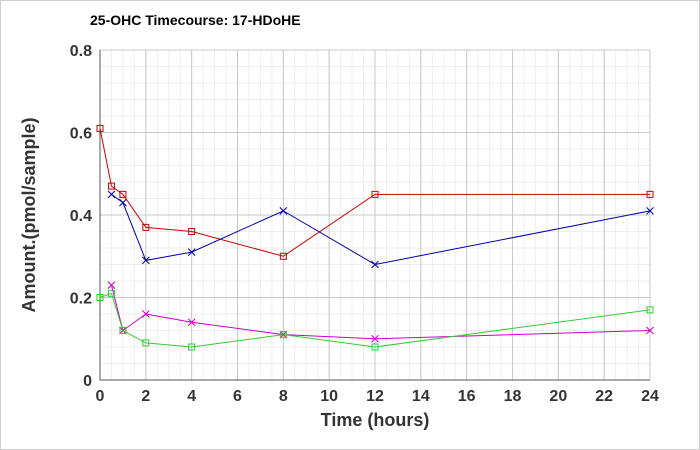 This screenshot has width=700, height=450. Describe the element at coordinates (375, 396) in the screenshot. I see `x-tick-label: 12` at that location.